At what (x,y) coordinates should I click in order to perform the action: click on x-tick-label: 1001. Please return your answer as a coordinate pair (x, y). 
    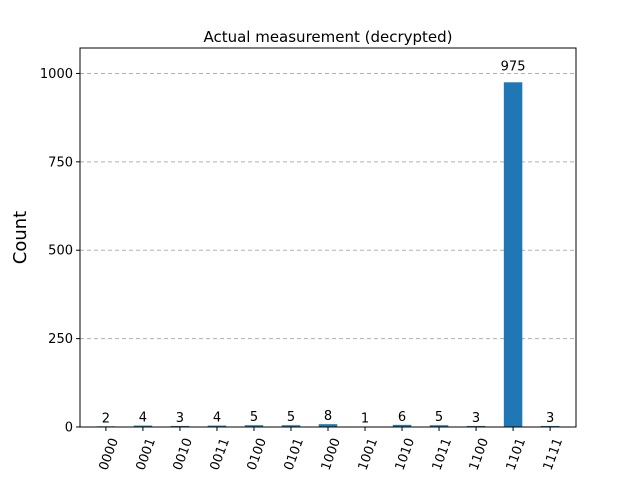
    Looking at the image, I should click on (368, 454).